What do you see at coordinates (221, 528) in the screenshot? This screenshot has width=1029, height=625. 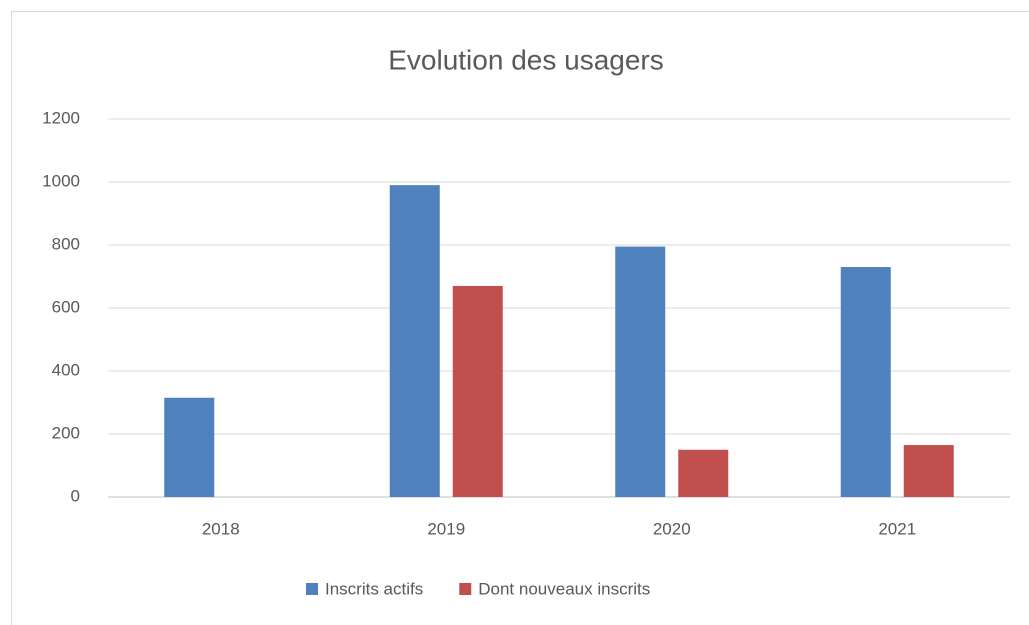 I see `x-tick-label: 2018` at bounding box center [221, 528].